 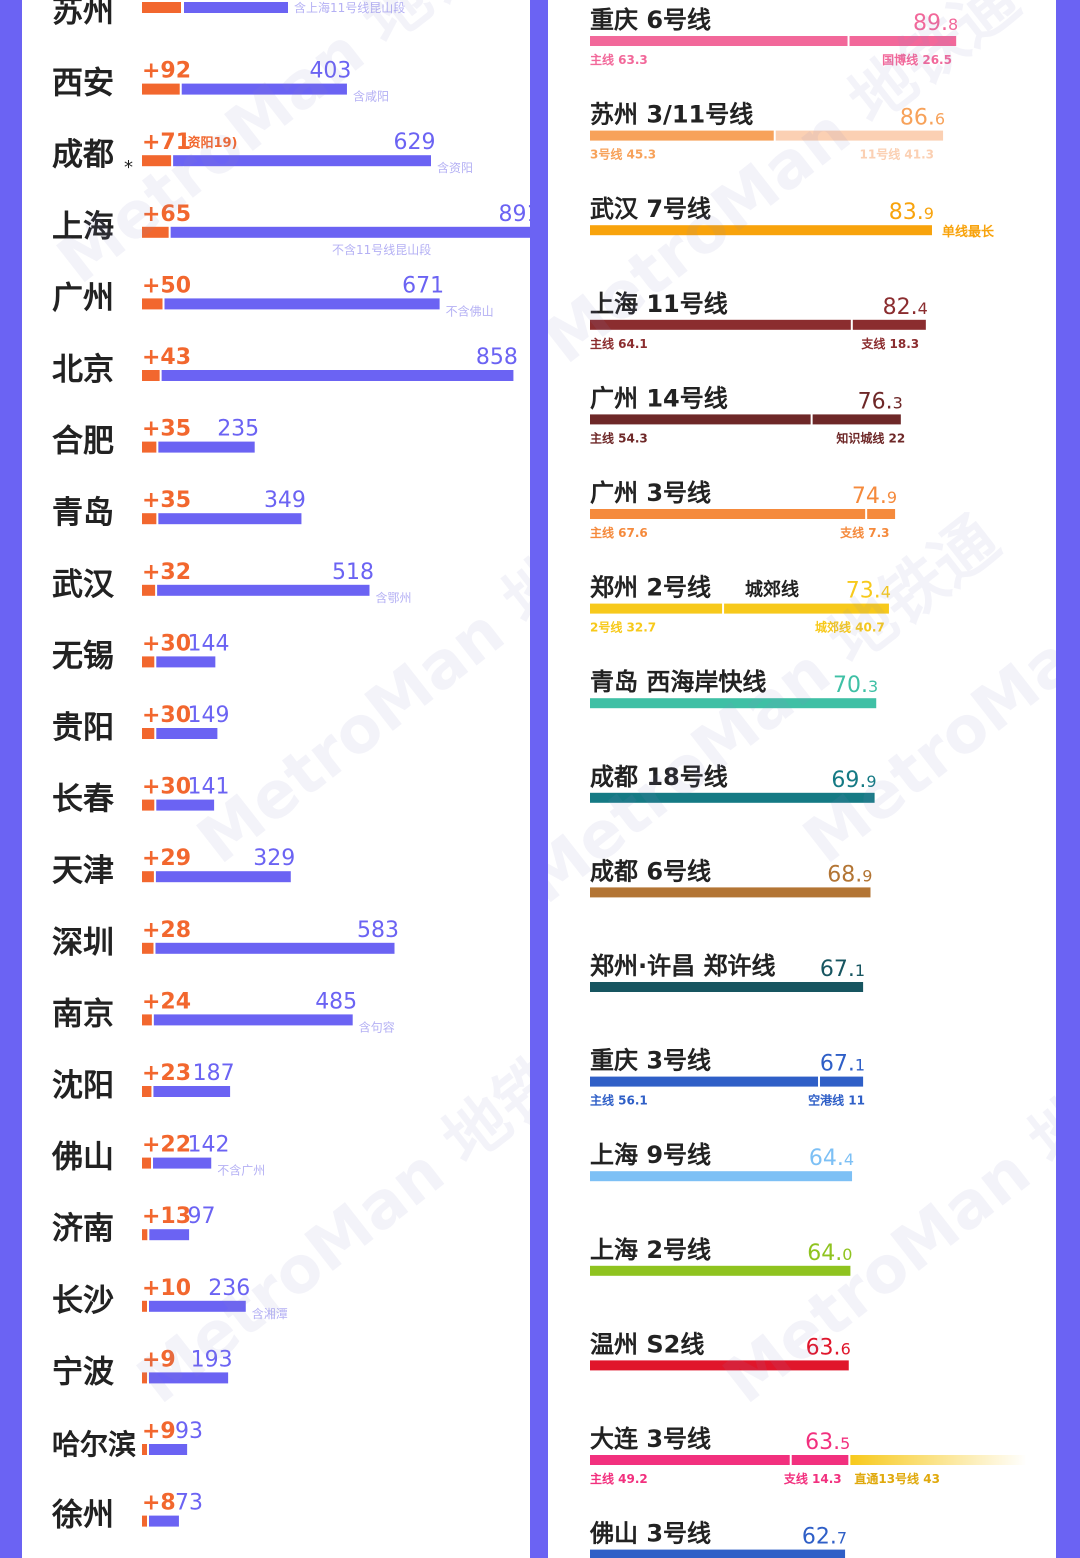 What do you see at coordinates (285, 500) in the screenshot?
I see `total-label: 349` at bounding box center [285, 500].